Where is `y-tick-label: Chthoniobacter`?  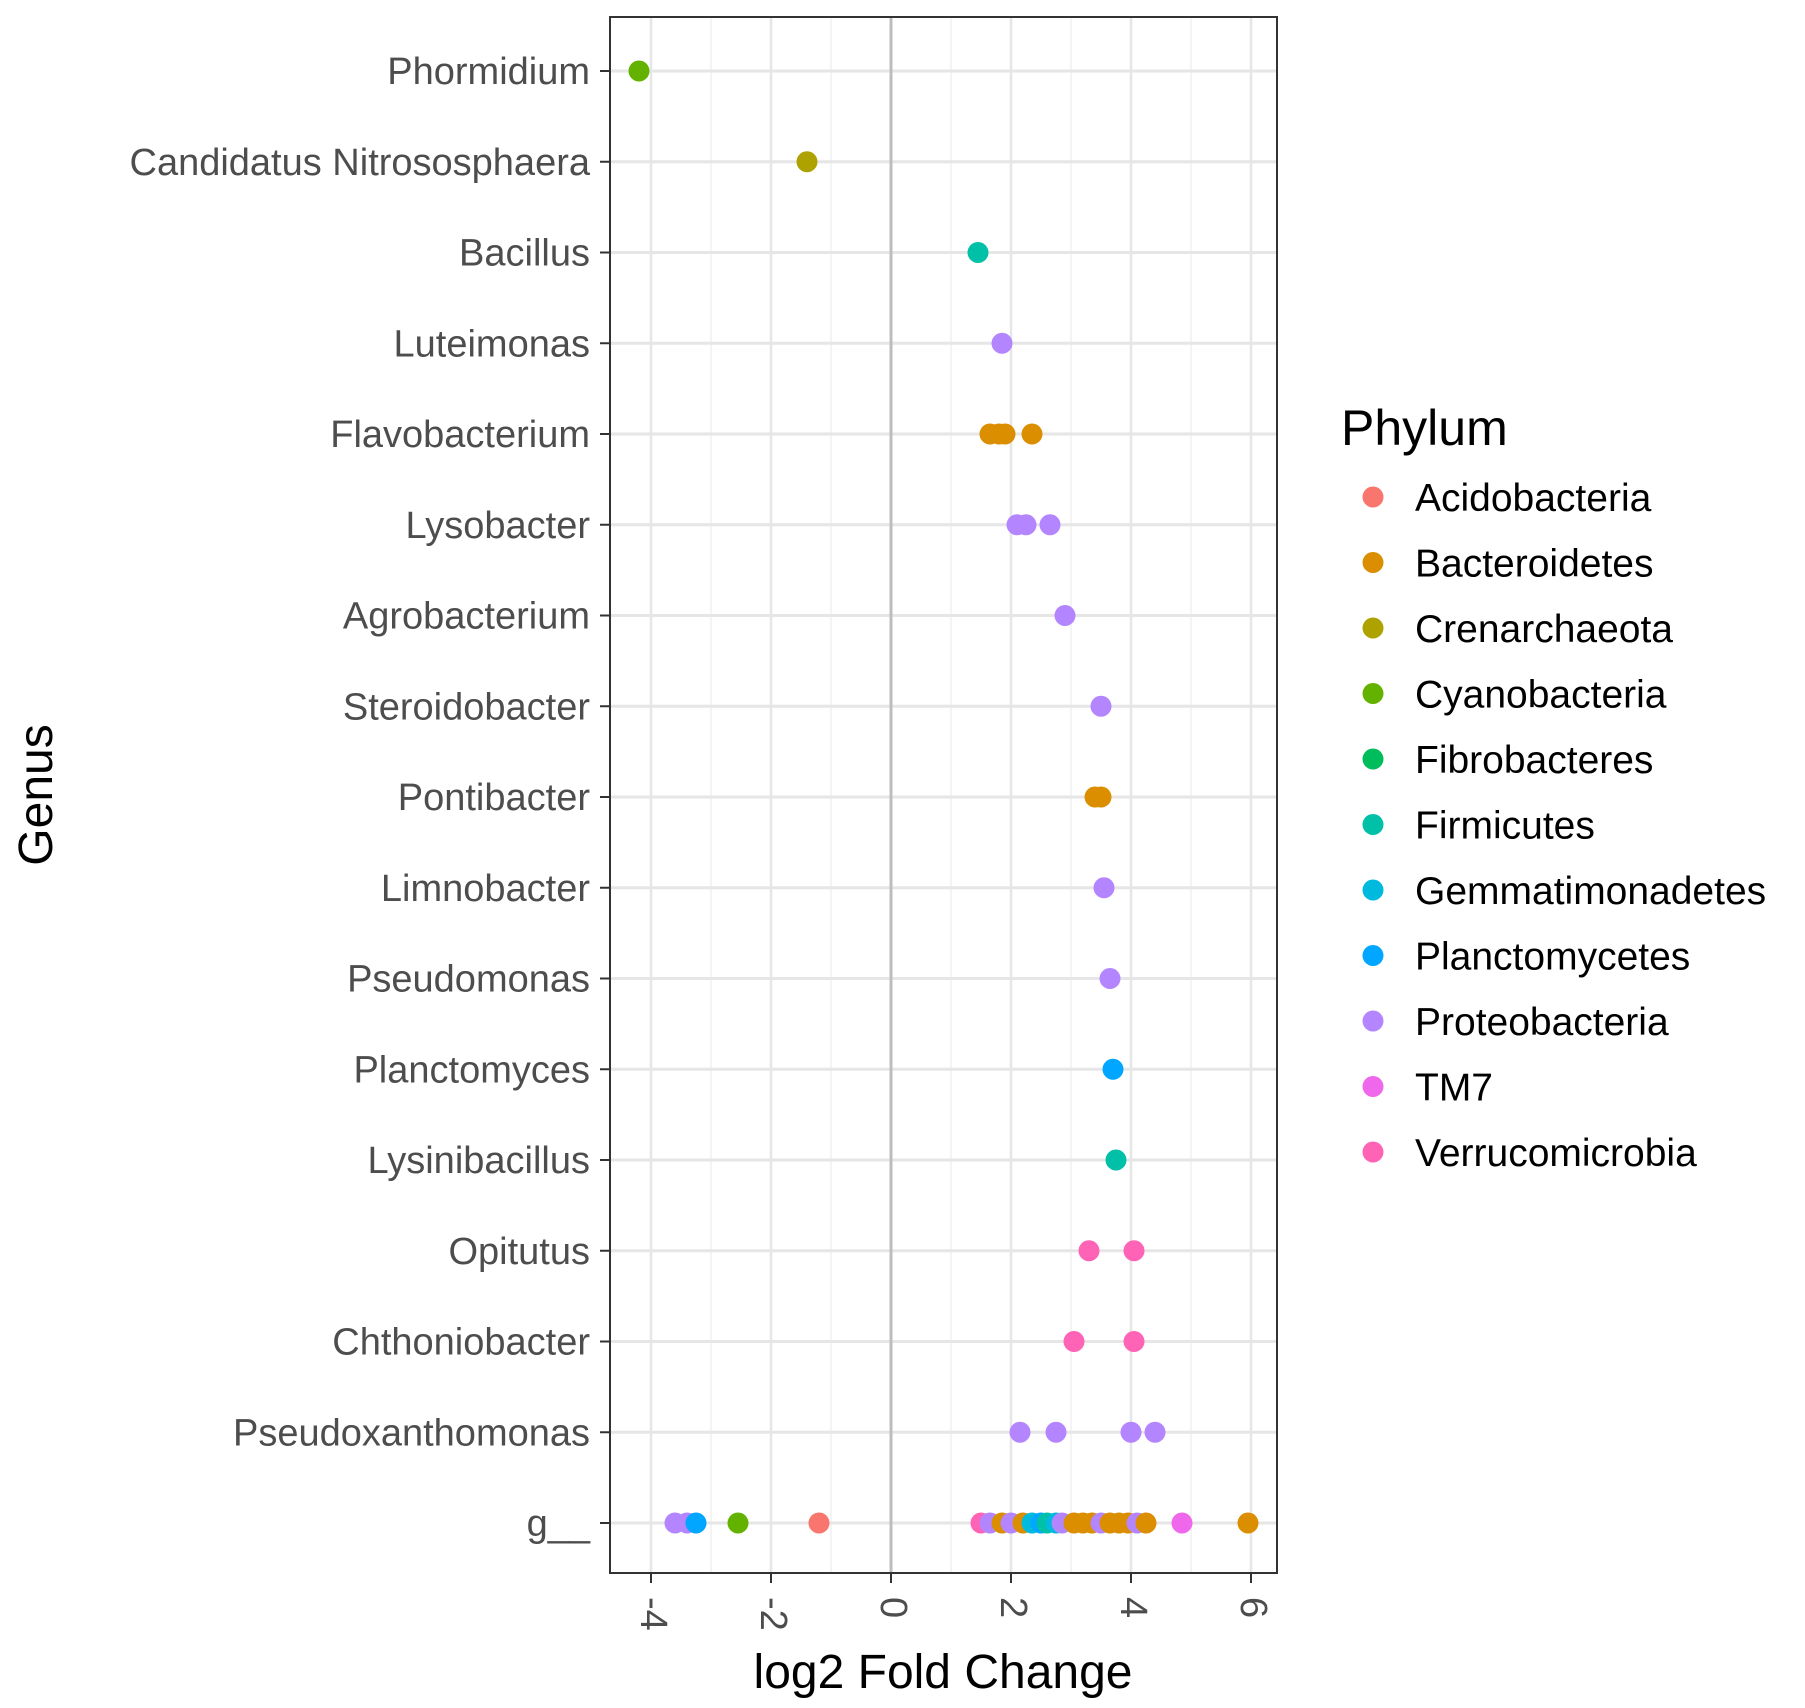 y-tick-label: Chthoniobacter is located at coordinates (461, 1343).